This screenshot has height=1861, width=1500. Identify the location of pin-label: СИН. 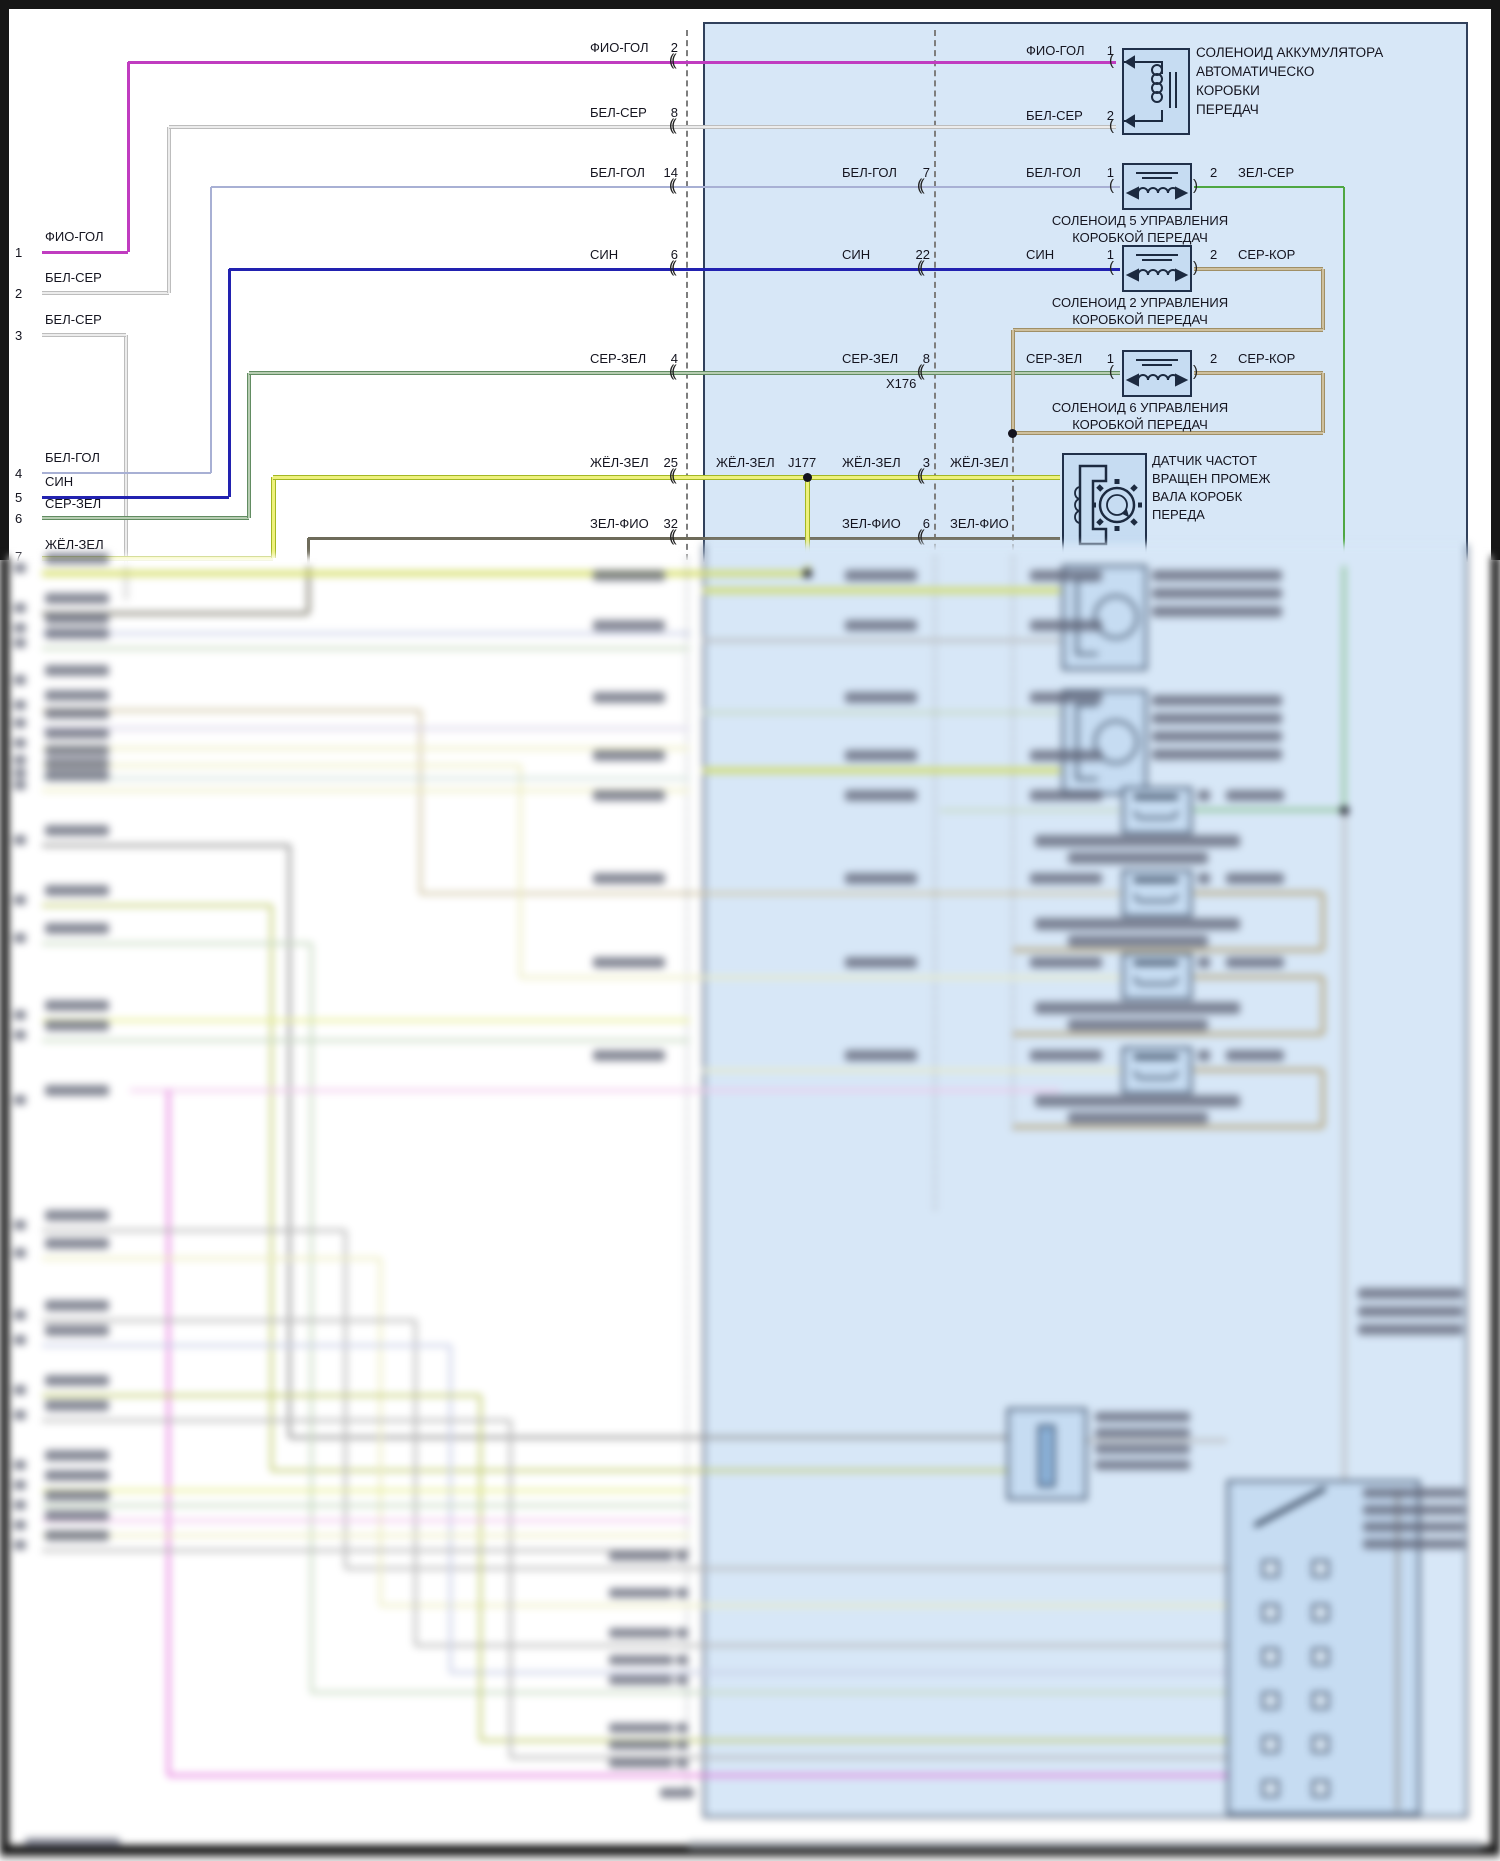
(59, 481).